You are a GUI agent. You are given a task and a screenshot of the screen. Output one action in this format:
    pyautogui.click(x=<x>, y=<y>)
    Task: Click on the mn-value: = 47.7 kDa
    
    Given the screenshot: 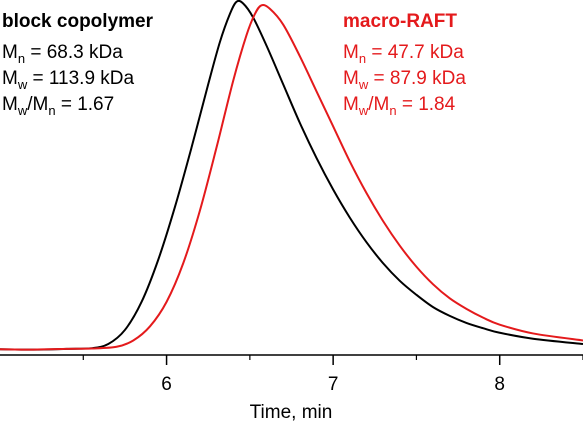 What is the action you would take?
    pyautogui.click(x=415, y=52)
    